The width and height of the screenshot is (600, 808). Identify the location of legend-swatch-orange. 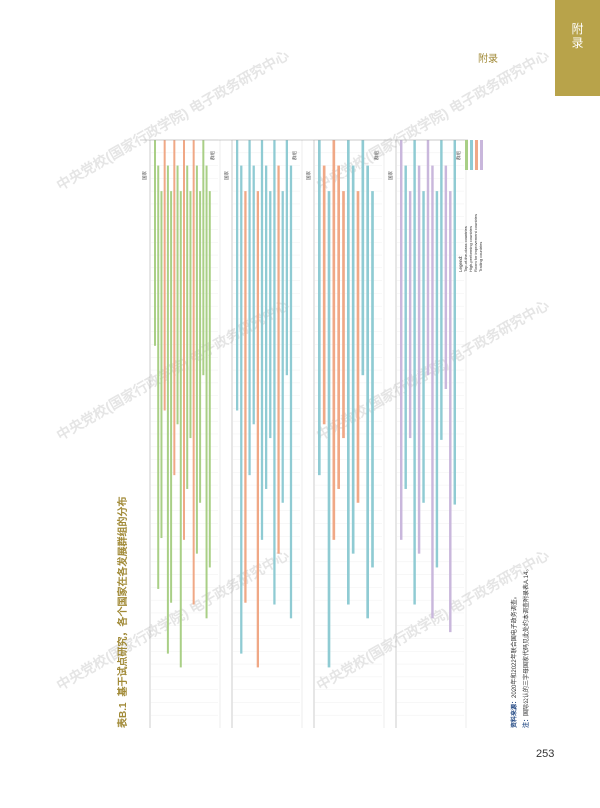
(476, 155).